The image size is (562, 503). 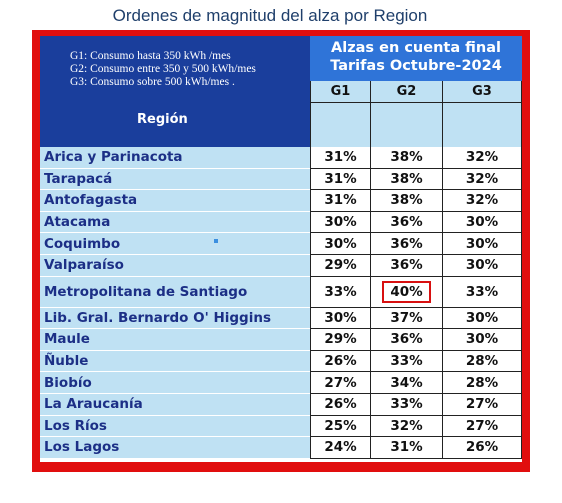 I want to click on table-row: Valparaíso 29% 36% 30%, so click(x=281, y=265).